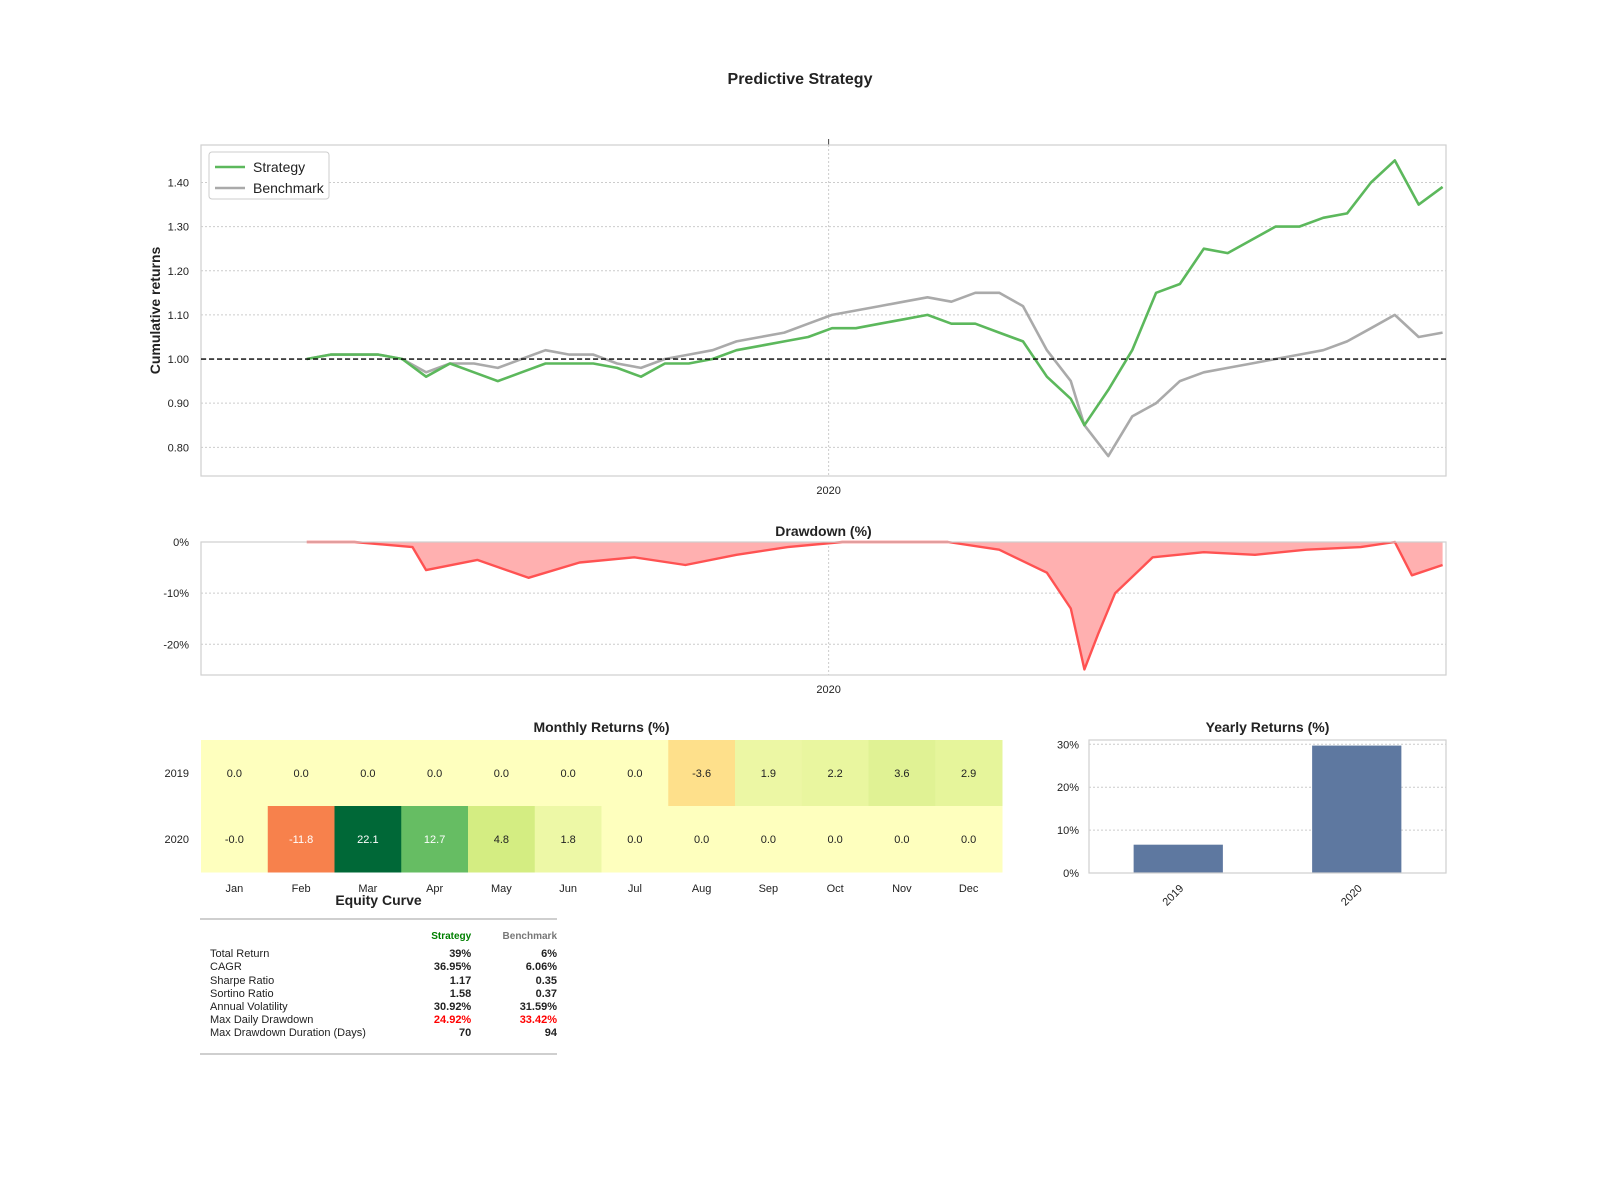 This screenshot has height=1200, width=1600. What do you see at coordinates (378, 954) in the screenshot?
I see `metrics-row: Total Return 39% 6%` at bounding box center [378, 954].